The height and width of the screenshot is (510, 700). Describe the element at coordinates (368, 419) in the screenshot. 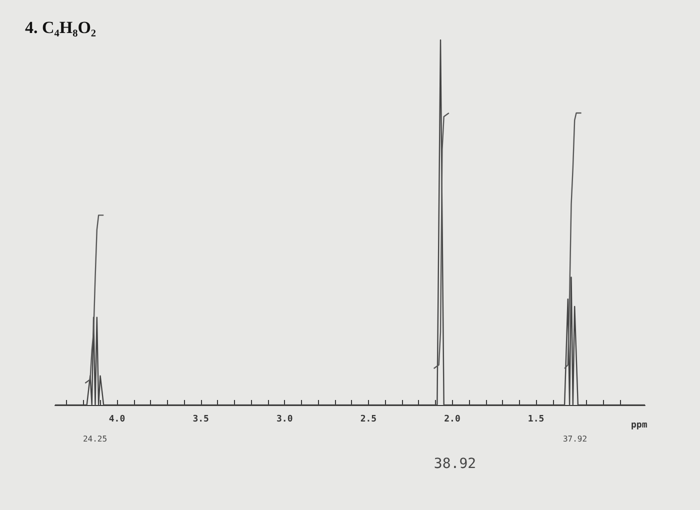

I see `x-tick-label: 2.5` at that location.